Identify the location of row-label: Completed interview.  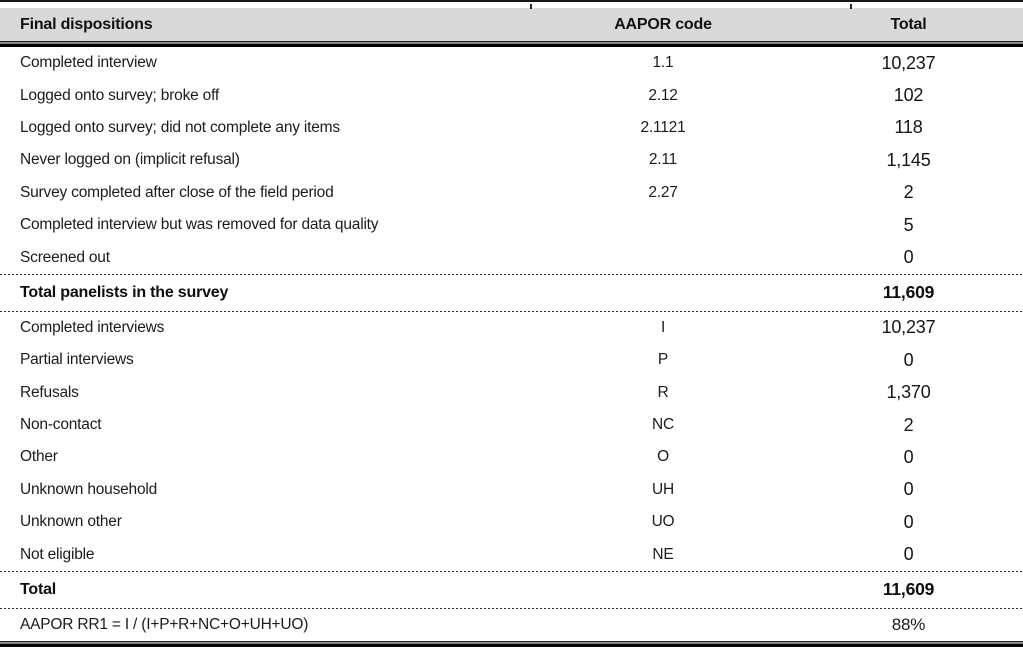
(88, 63).